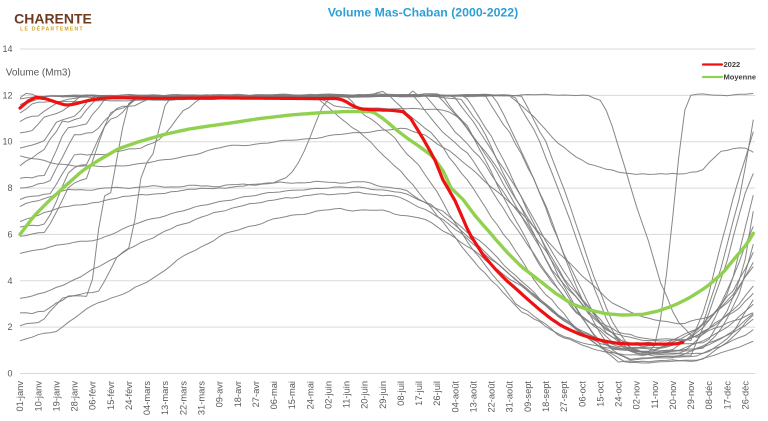 The image size is (768, 421). What do you see at coordinates (38, 396) in the screenshot?
I see `svg-text: 10-janv` at bounding box center [38, 396].